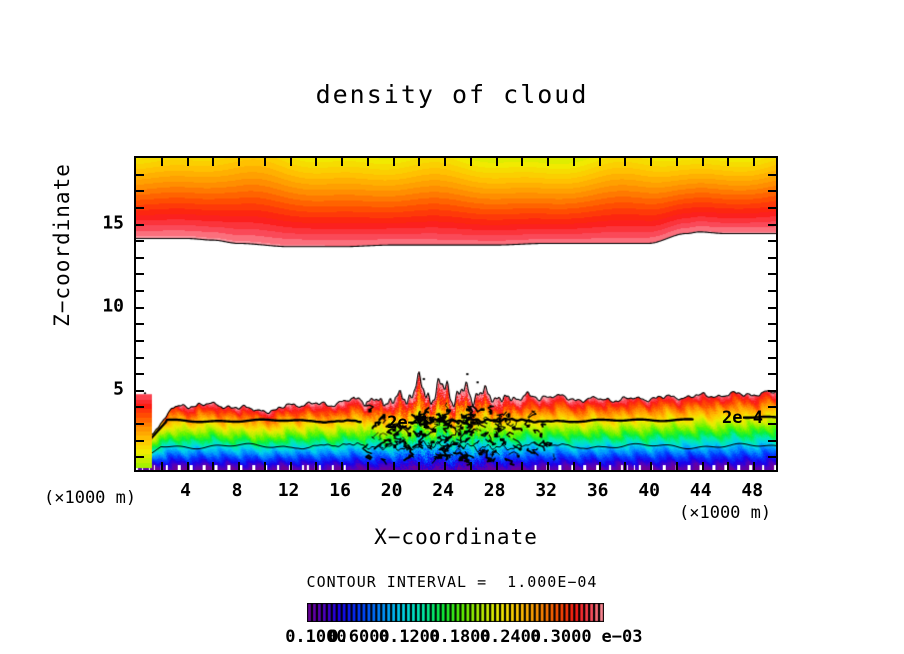  I want to click on colorbar-exponent-label: e−03, so click(622, 637).